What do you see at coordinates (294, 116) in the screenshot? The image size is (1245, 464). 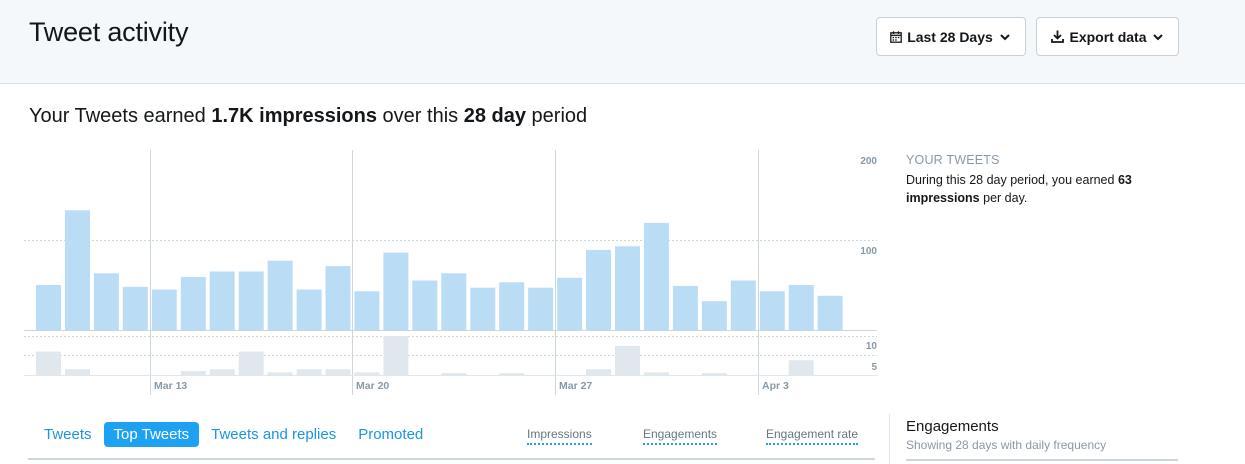 I see `summary-impressions: 1.7K impressions` at bounding box center [294, 116].